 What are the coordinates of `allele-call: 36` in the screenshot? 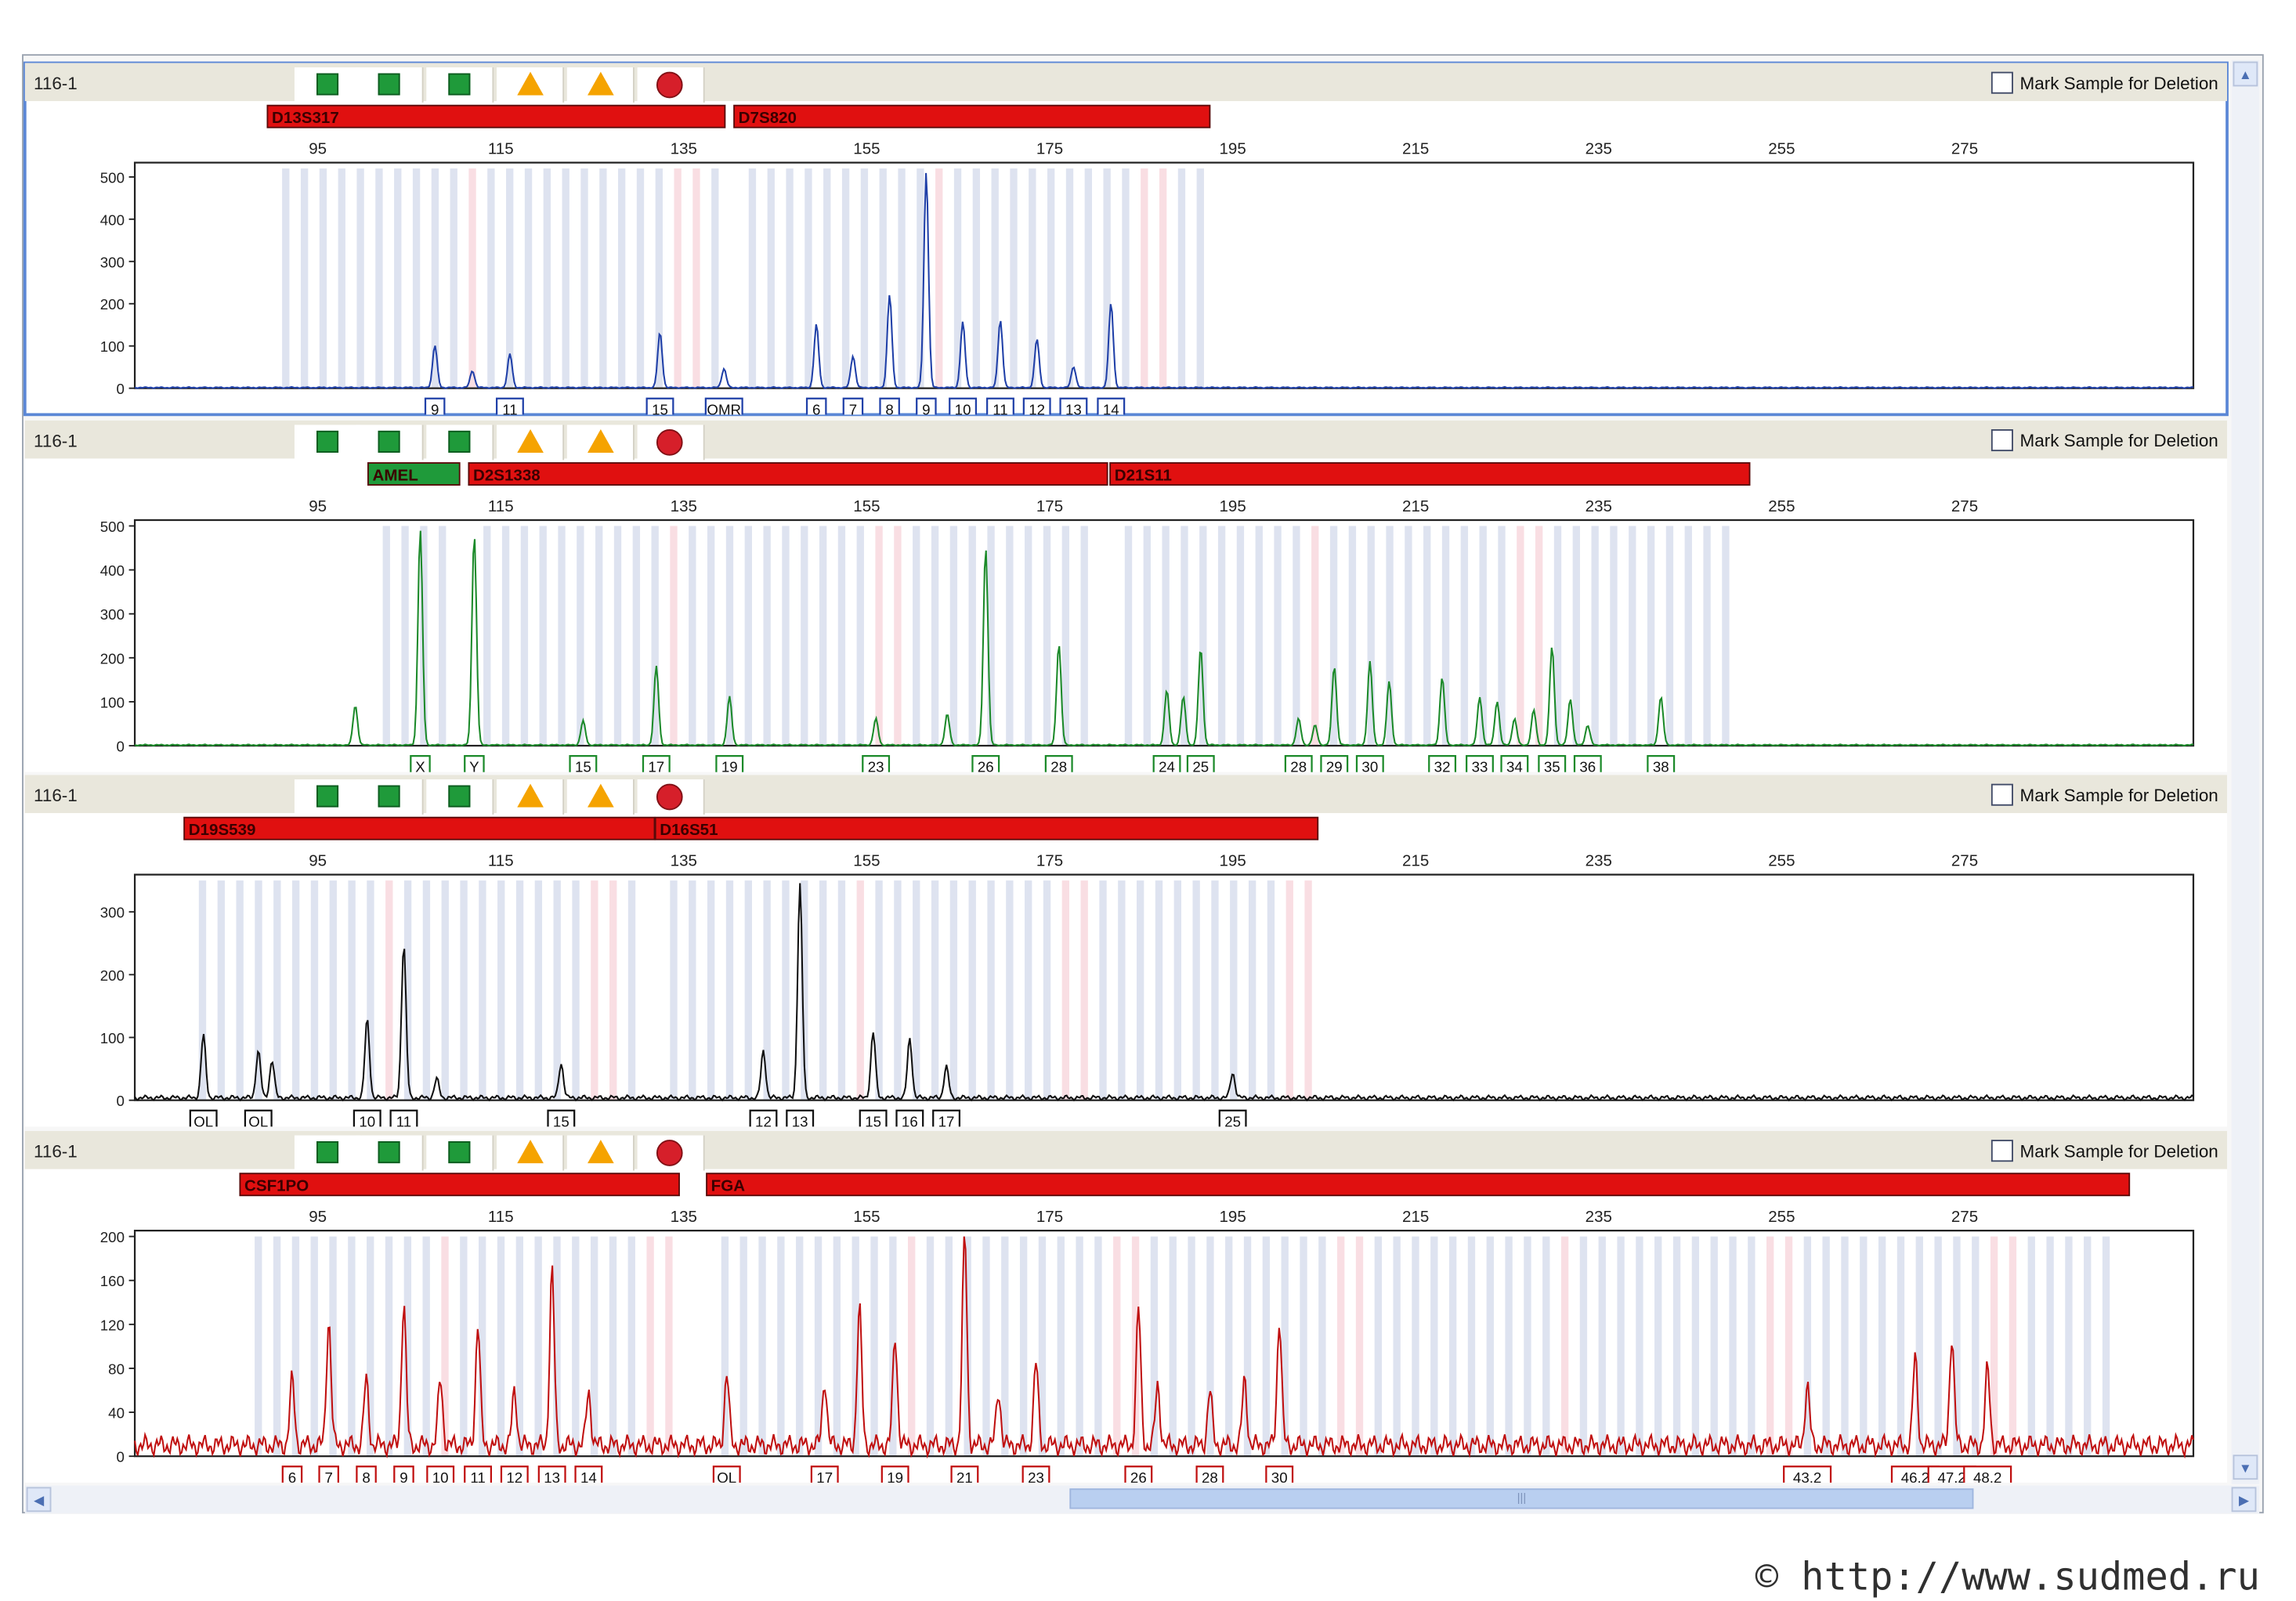 It's located at (1587, 763).